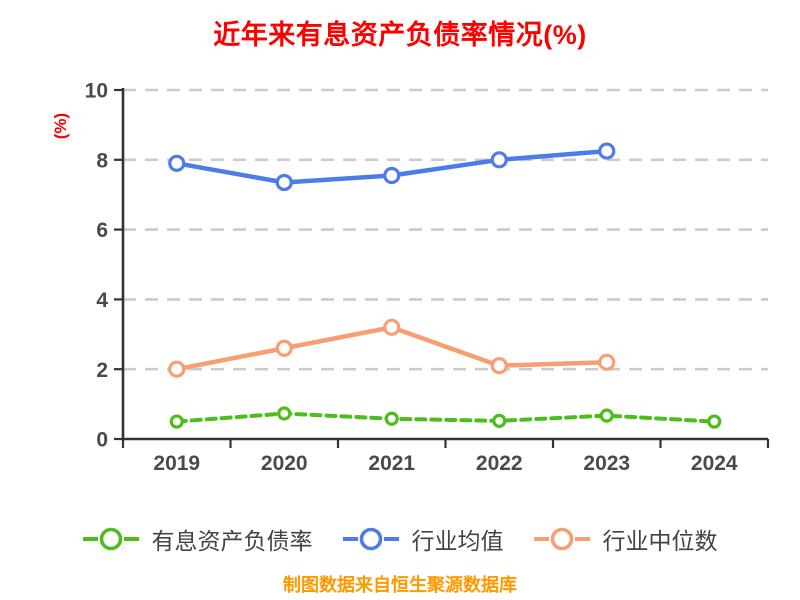 The image size is (800, 600). I want to click on legend: 有息资产负债率 行业均值 行业中位数, so click(400, 539).